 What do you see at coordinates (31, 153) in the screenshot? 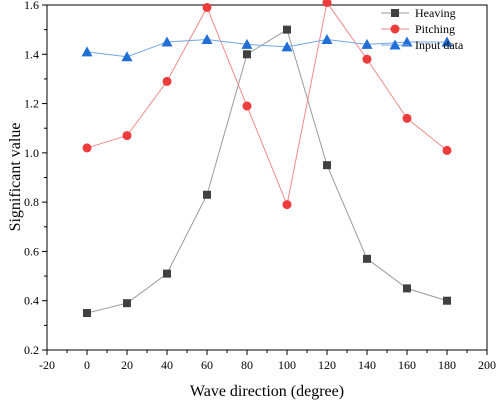
I see `y-tick-label: 1.0` at bounding box center [31, 153].